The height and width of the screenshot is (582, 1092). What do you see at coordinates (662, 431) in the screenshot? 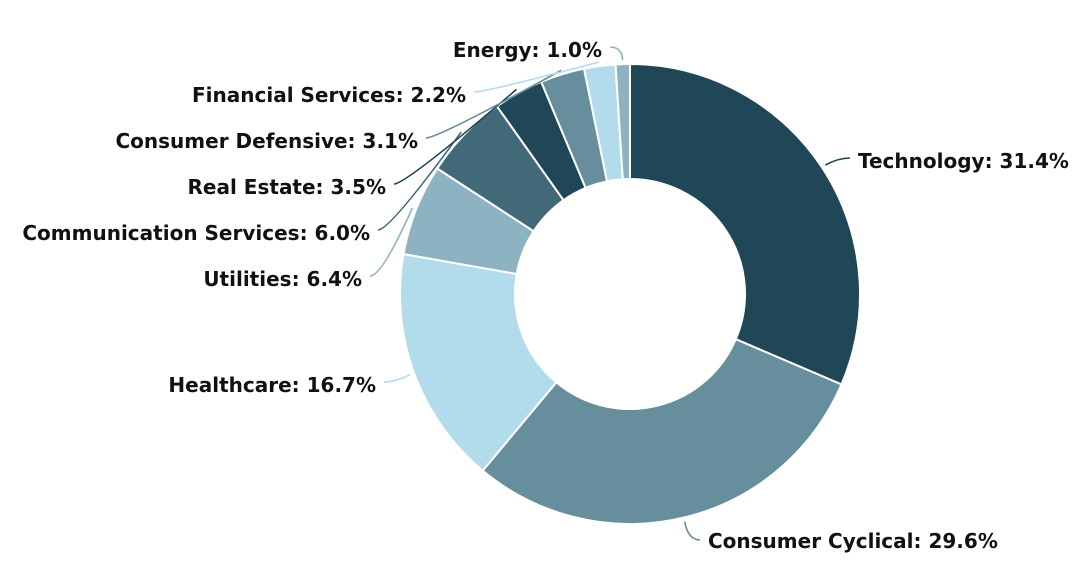
I see `slice-consumer-cyclical` at bounding box center [662, 431].